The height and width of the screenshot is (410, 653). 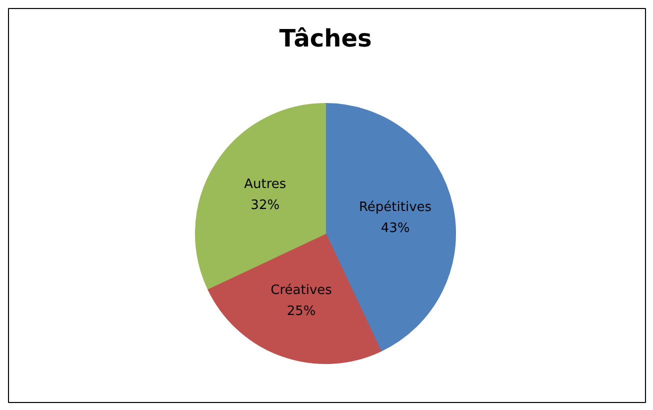 What do you see at coordinates (265, 184) in the screenshot?
I see `slice-label: Autres` at bounding box center [265, 184].